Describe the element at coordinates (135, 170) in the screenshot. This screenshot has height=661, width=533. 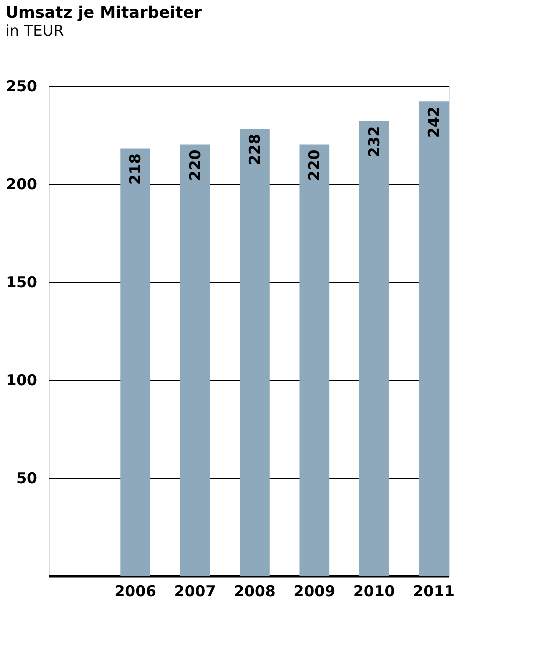
I see `data-label: 218` at that location.